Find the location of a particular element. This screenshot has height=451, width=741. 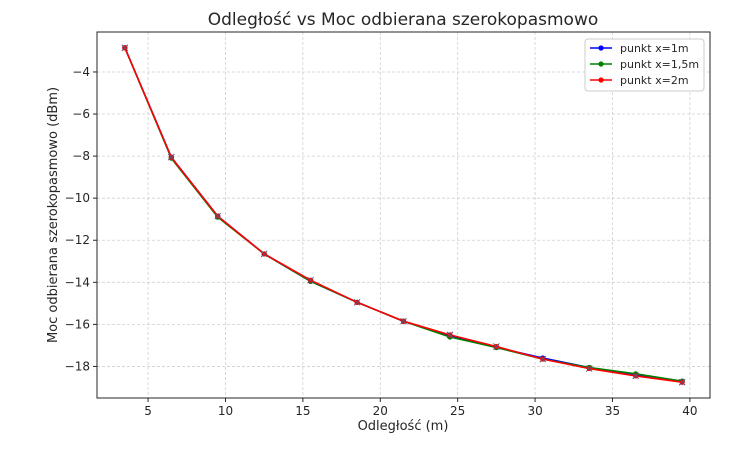

y-tick-label: −16 is located at coordinates (77, 324).